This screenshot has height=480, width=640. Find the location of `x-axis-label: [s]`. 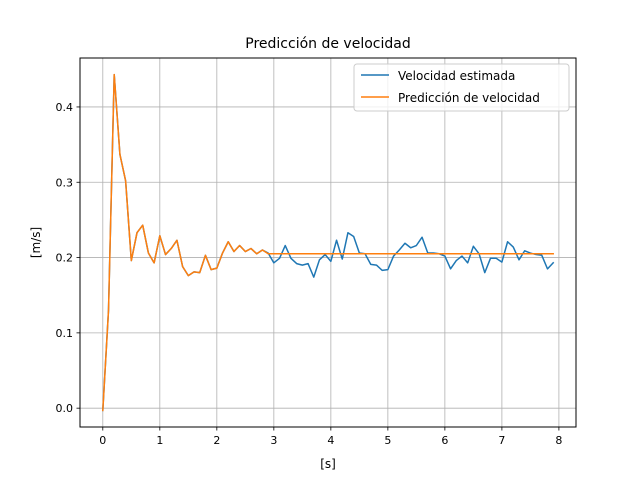

x-axis-label: [s] is located at coordinates (328, 464).